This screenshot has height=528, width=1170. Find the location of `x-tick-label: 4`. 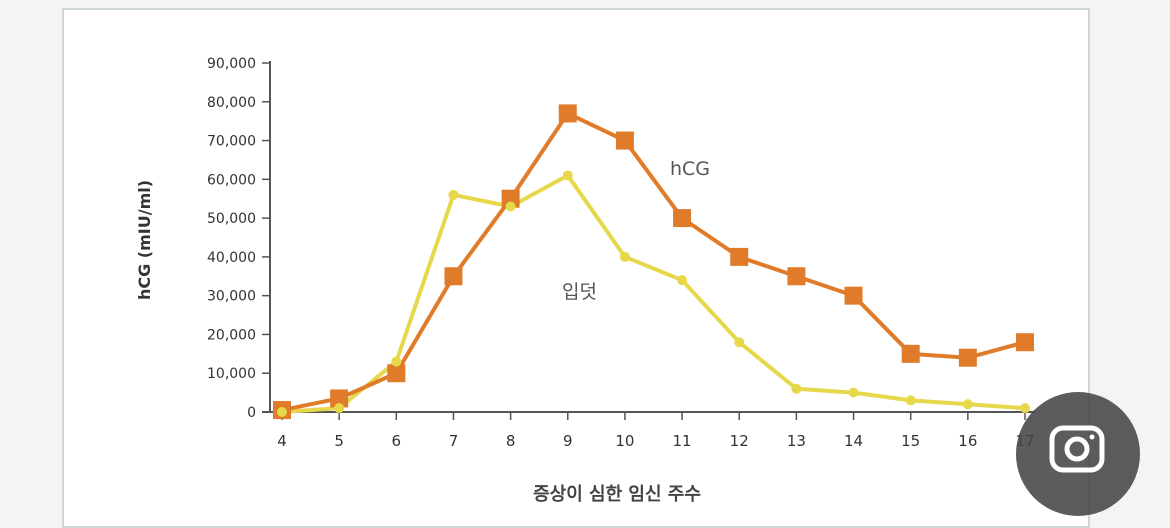

x-tick-label: 4 is located at coordinates (282, 441).